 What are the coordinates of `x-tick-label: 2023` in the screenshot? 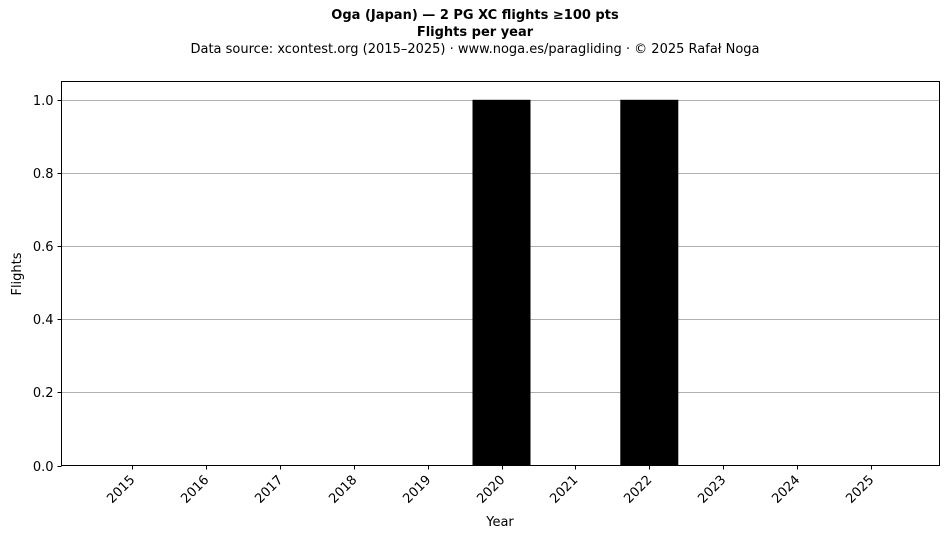 It's located at (712, 490).